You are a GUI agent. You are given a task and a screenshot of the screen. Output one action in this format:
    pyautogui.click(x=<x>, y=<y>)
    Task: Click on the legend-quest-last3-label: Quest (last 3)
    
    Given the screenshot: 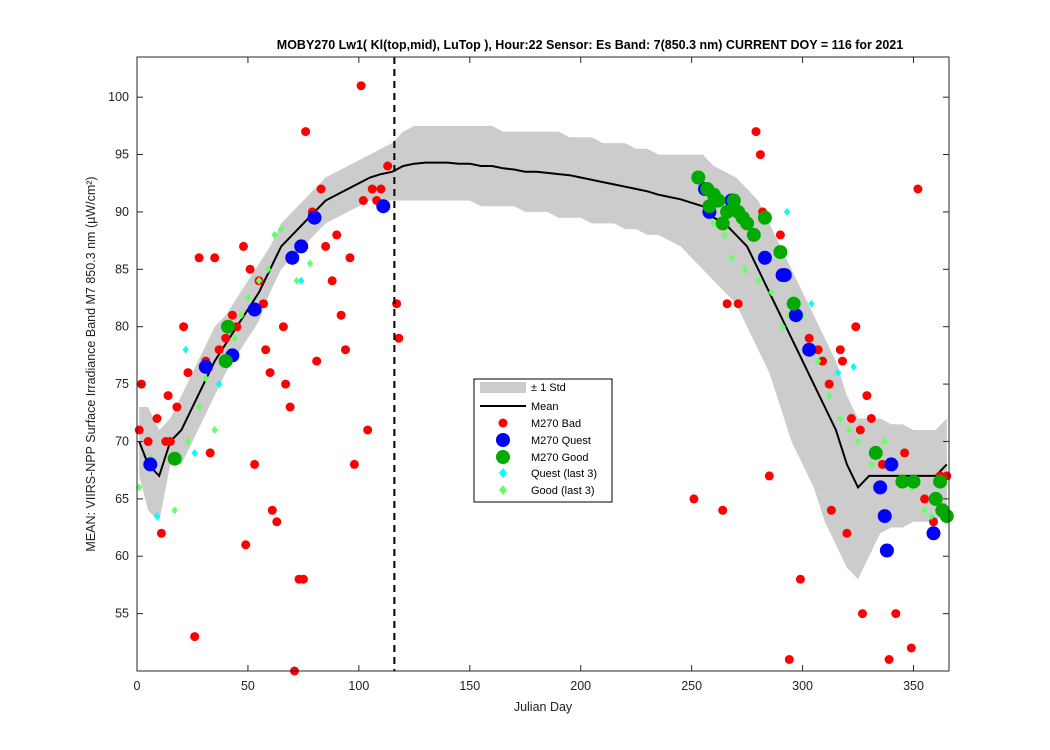 What is the action you would take?
    pyautogui.click(x=564, y=474)
    